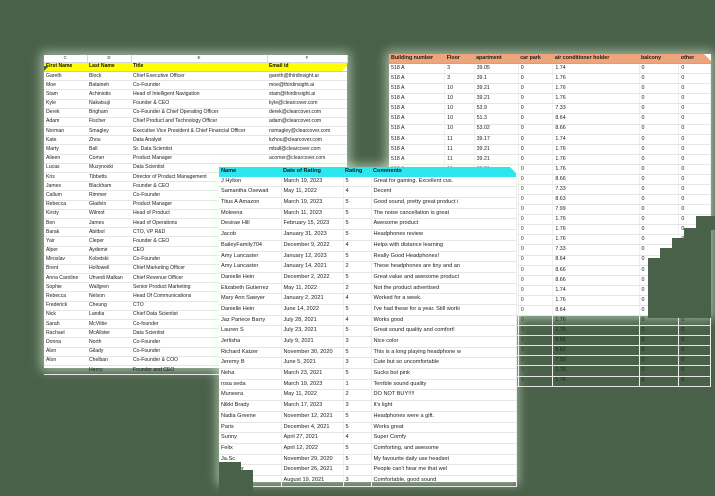  I want to click on cell-first-name: Sophie, so click(65, 287).